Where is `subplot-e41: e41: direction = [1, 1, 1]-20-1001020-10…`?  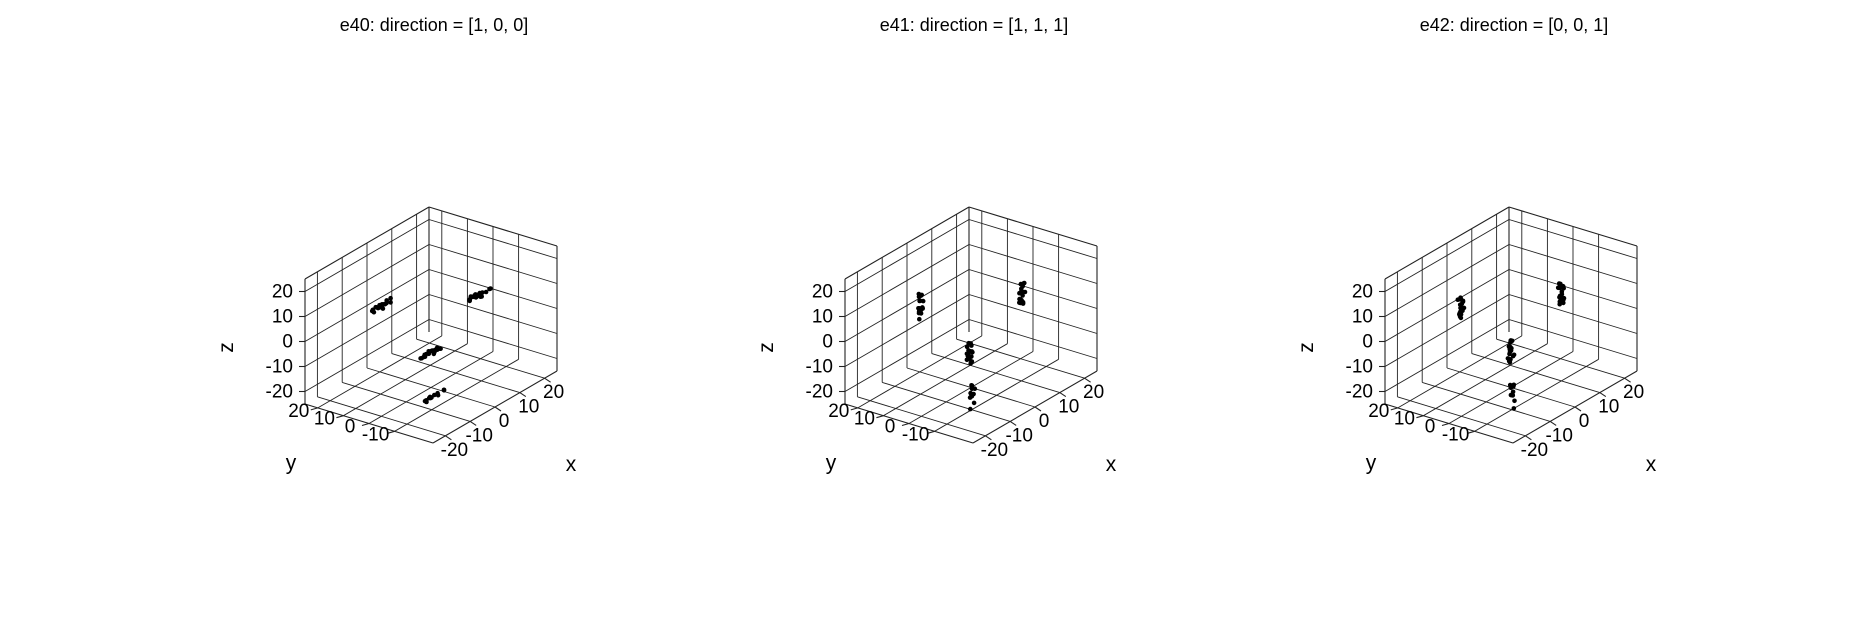 subplot-e41: e41: direction = [1, 1, 1]-20-1001020-10… is located at coordinates (936, 245).